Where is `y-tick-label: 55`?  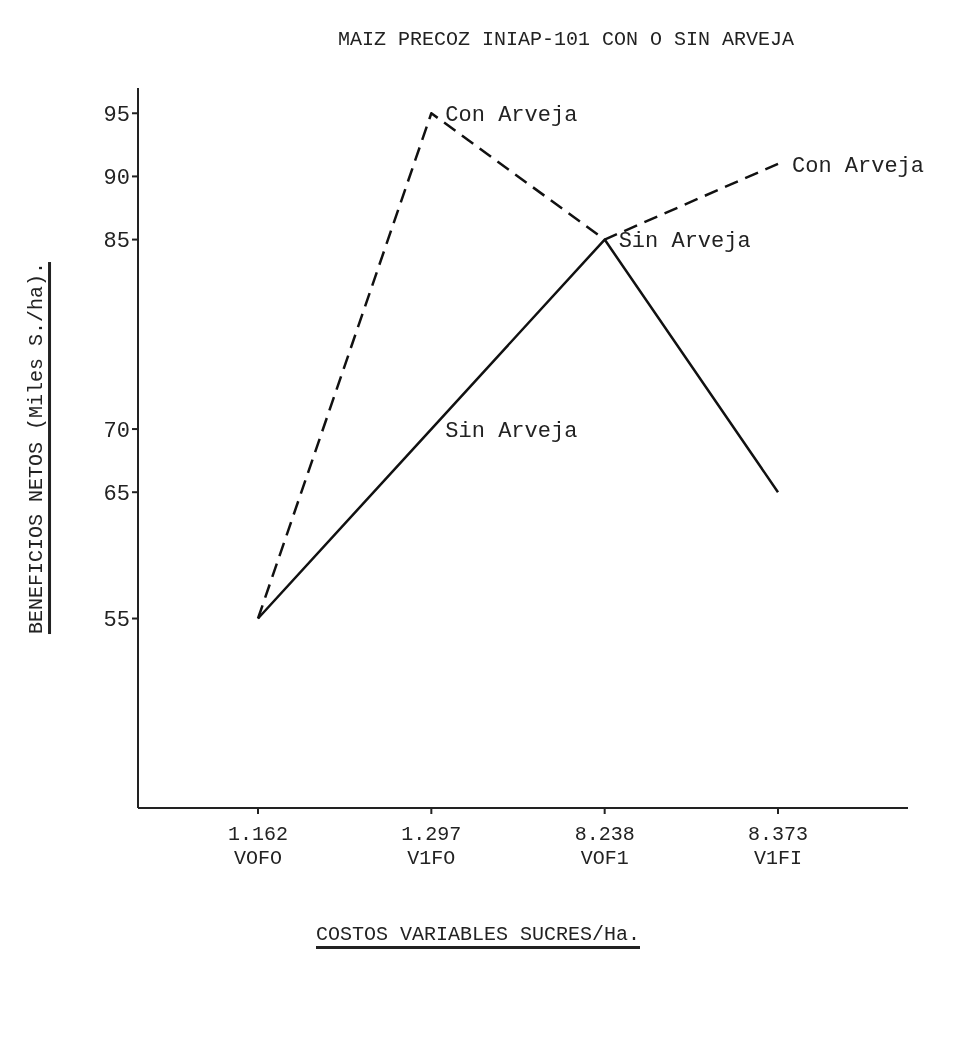 y-tick-label: 55 is located at coordinates (116, 621).